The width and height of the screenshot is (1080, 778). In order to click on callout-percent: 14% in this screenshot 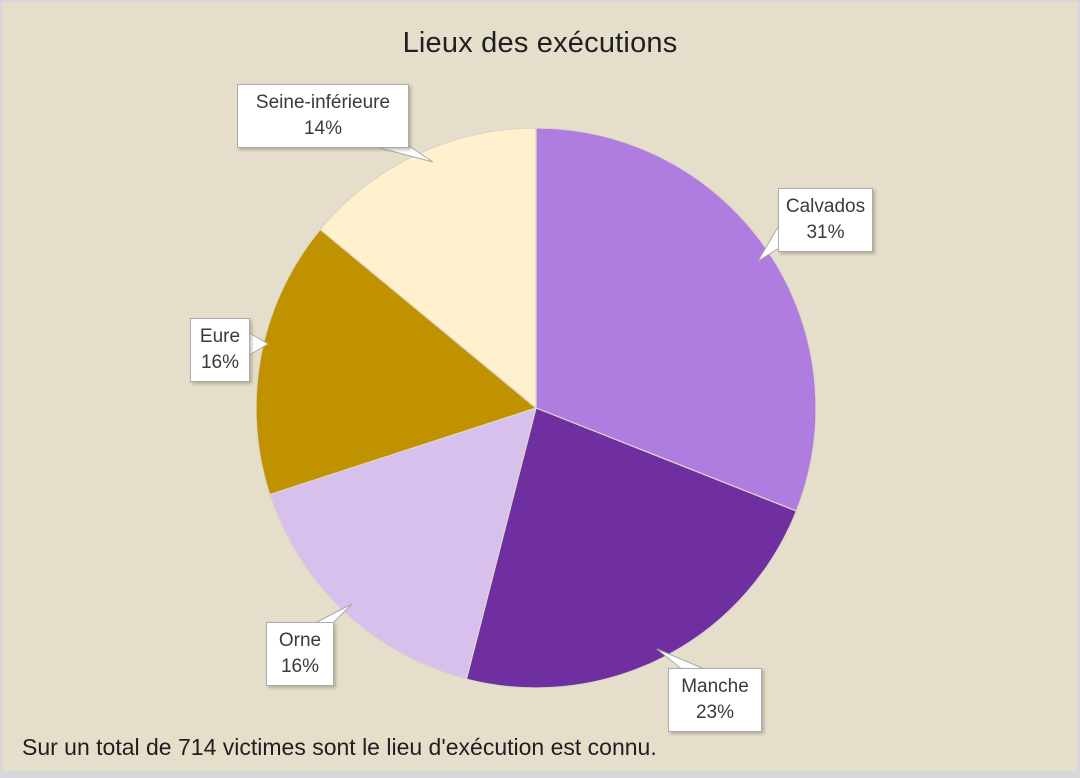, I will do `click(323, 128)`.